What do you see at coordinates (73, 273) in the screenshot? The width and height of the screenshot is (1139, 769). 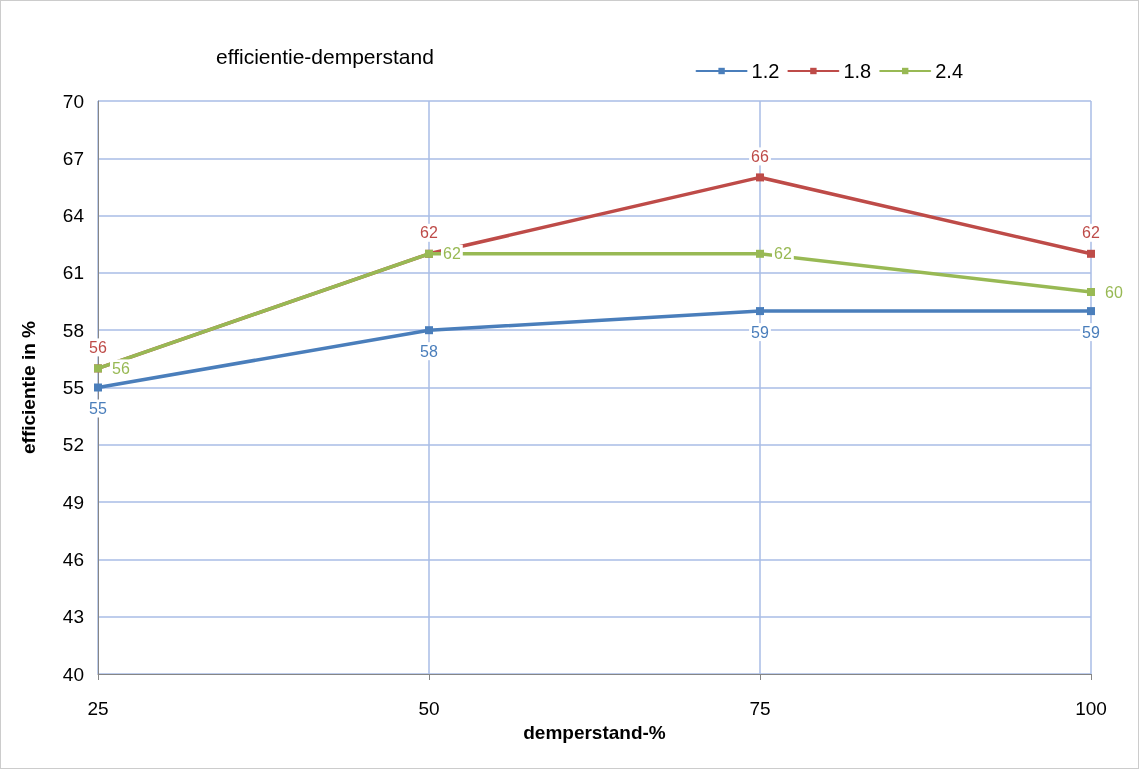 I see `y-tick-label: 61` at bounding box center [73, 273].